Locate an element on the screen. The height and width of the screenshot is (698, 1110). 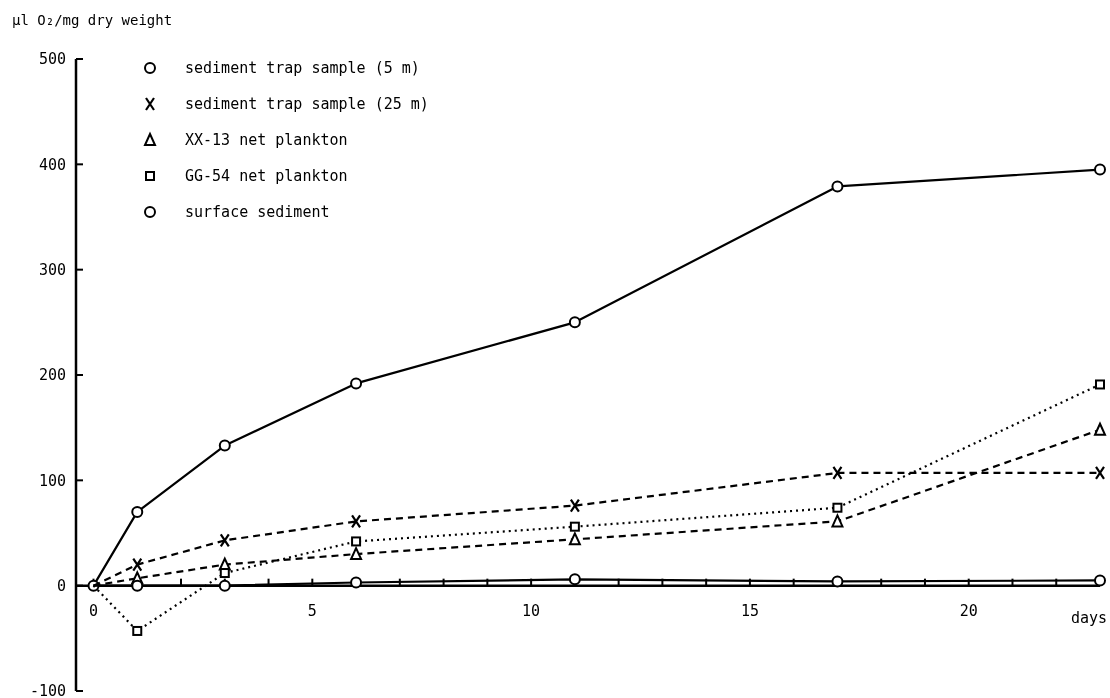
y-tick-label: 400 is located at coordinates (52, 164).